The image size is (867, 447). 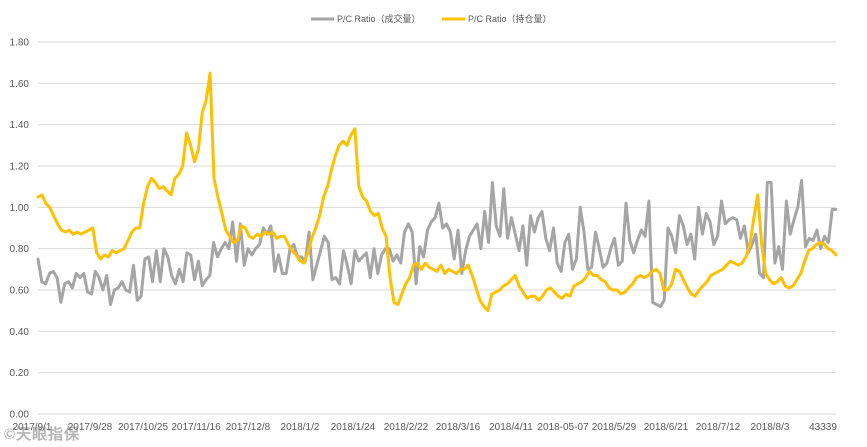 What do you see at coordinates (20, 373) in the screenshot?
I see `y-tick-label: 0.20` at bounding box center [20, 373].